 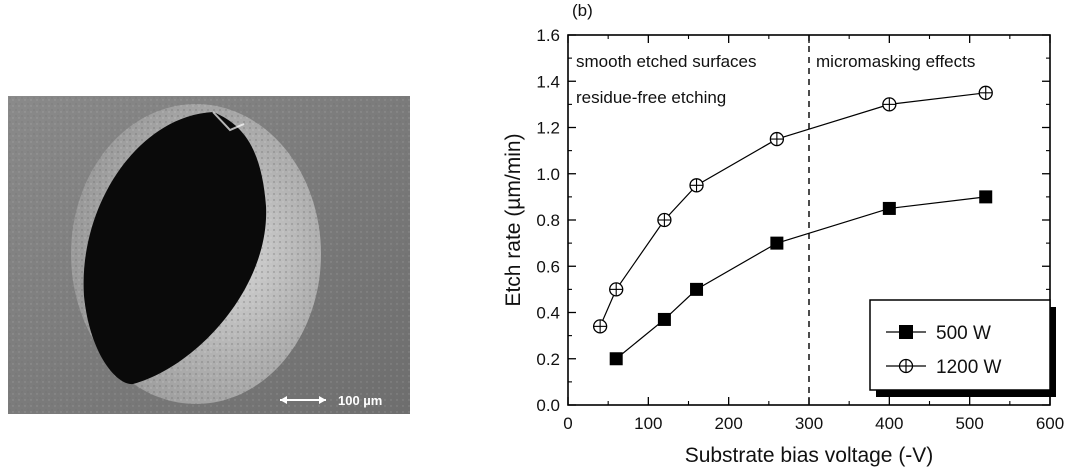 What do you see at coordinates (548, 220) in the screenshot?
I see `y-tick-label: 0.8` at bounding box center [548, 220].